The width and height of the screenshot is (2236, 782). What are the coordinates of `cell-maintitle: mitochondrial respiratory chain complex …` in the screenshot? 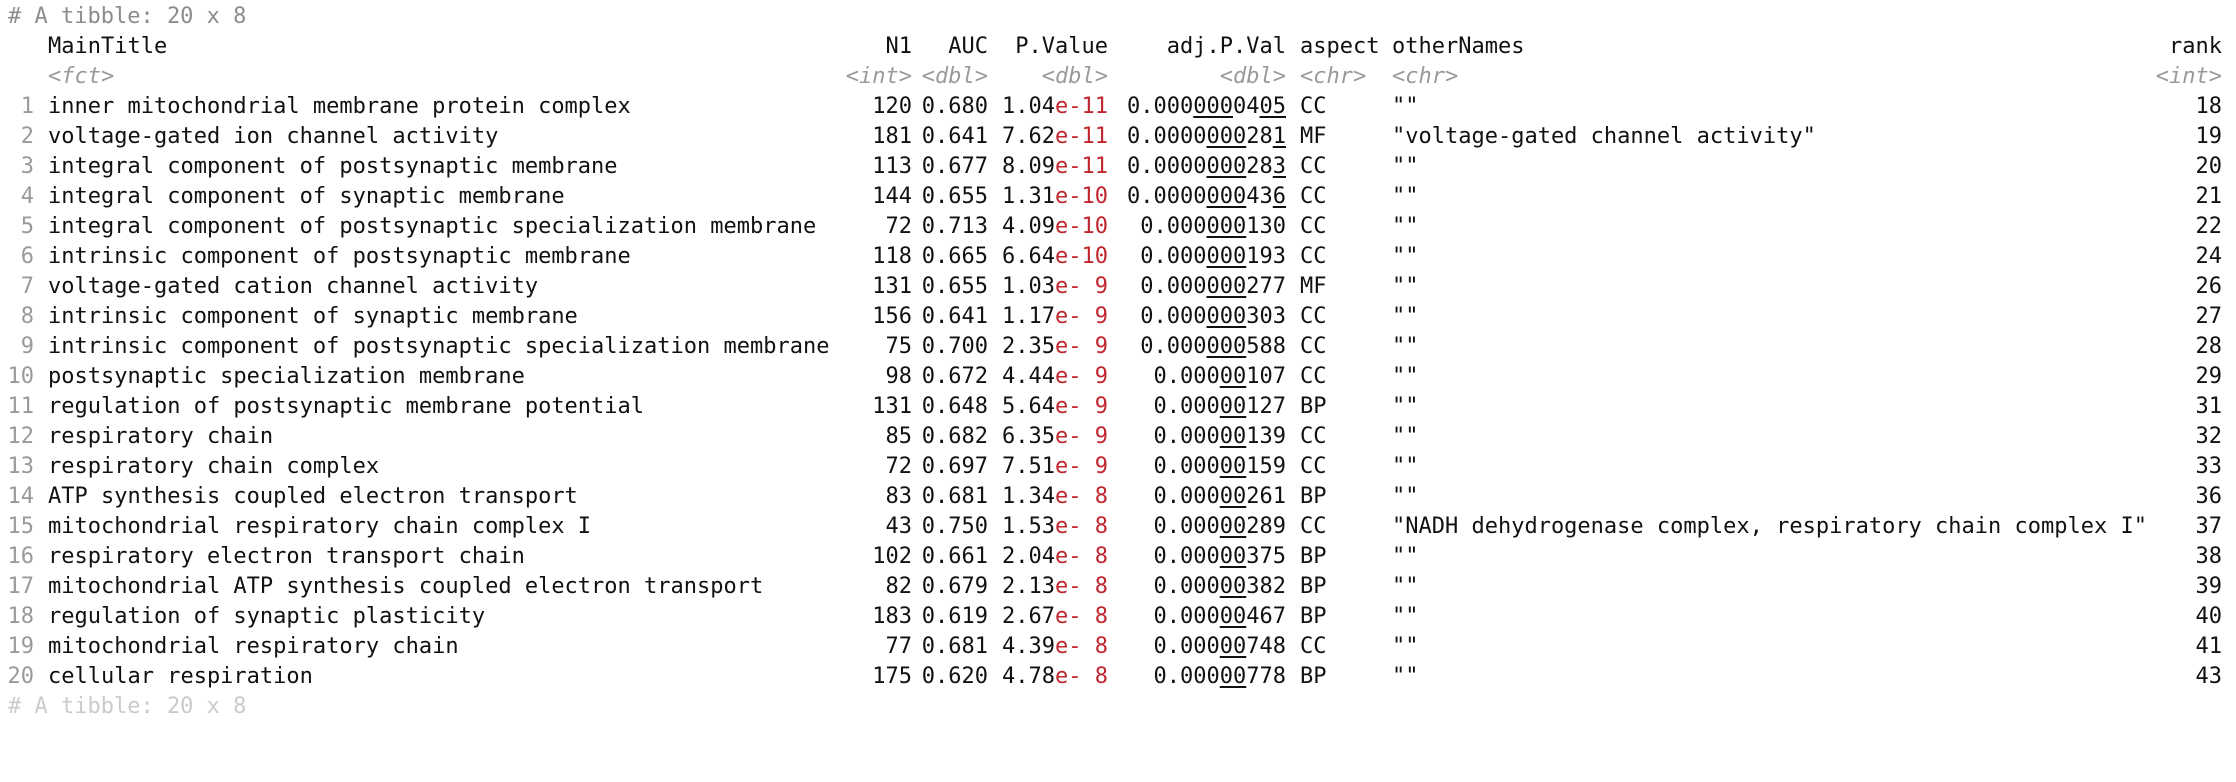 It's located at (320, 526).